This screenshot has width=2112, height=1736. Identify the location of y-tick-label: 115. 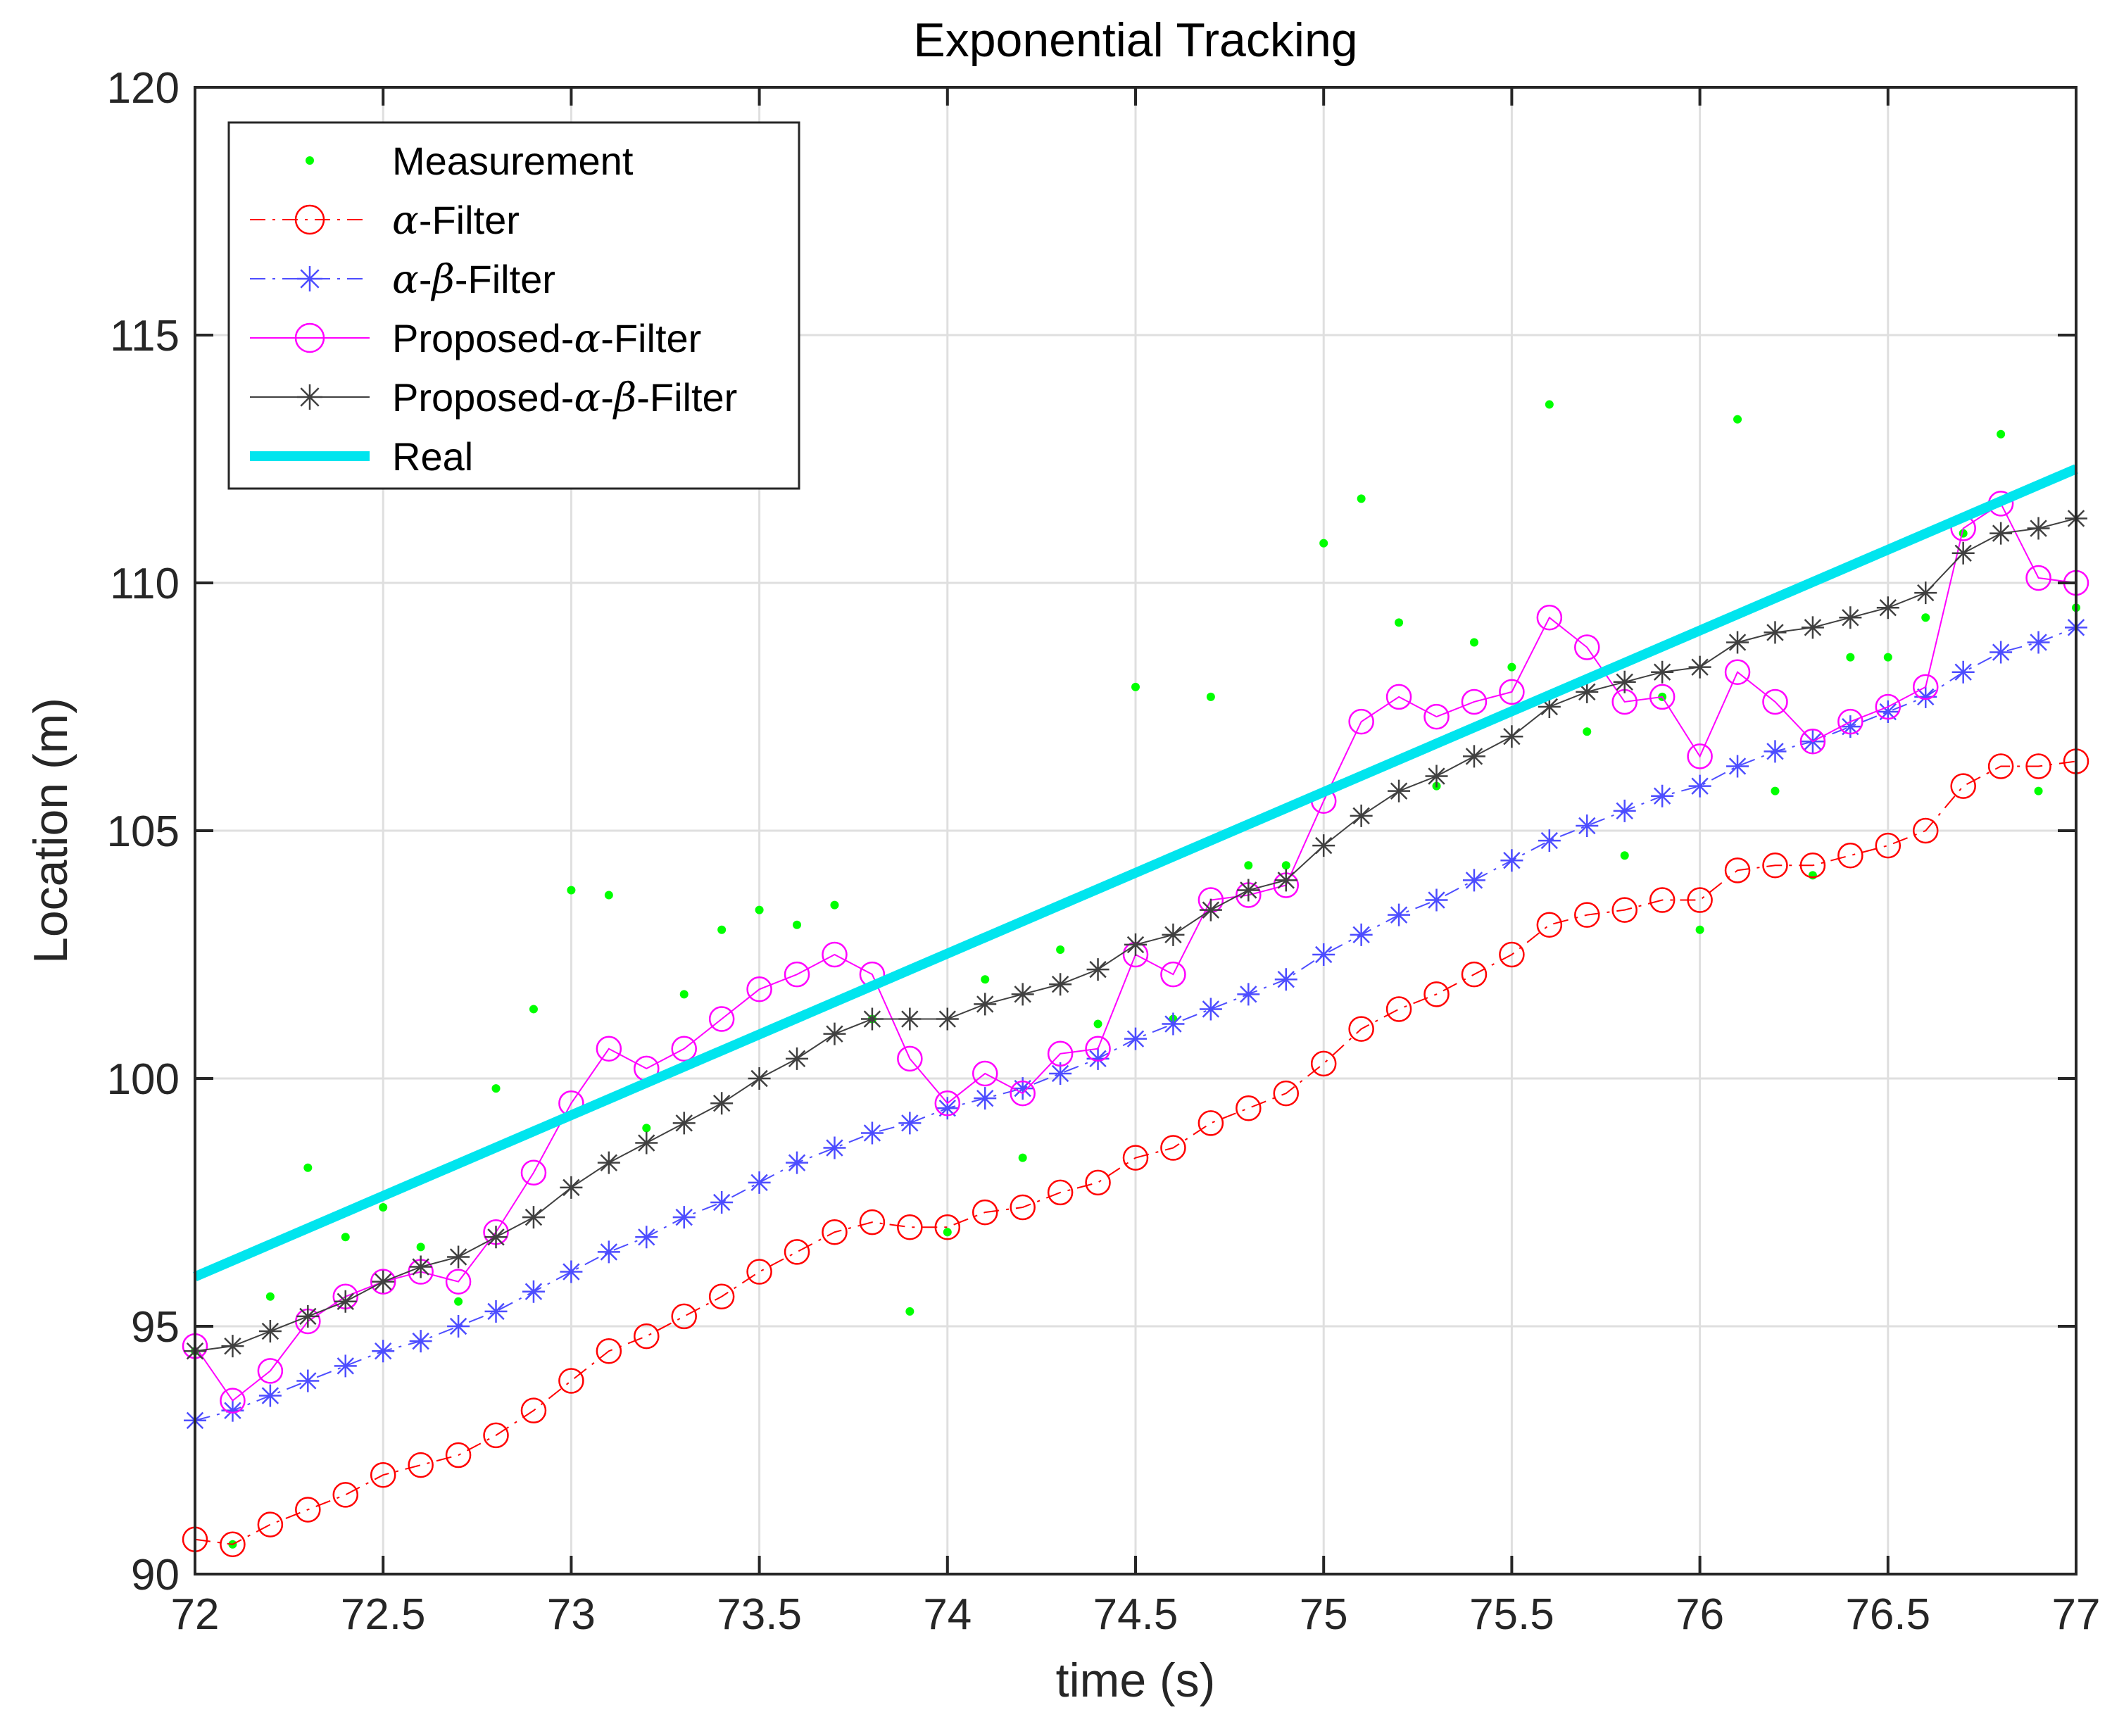
(145, 336).